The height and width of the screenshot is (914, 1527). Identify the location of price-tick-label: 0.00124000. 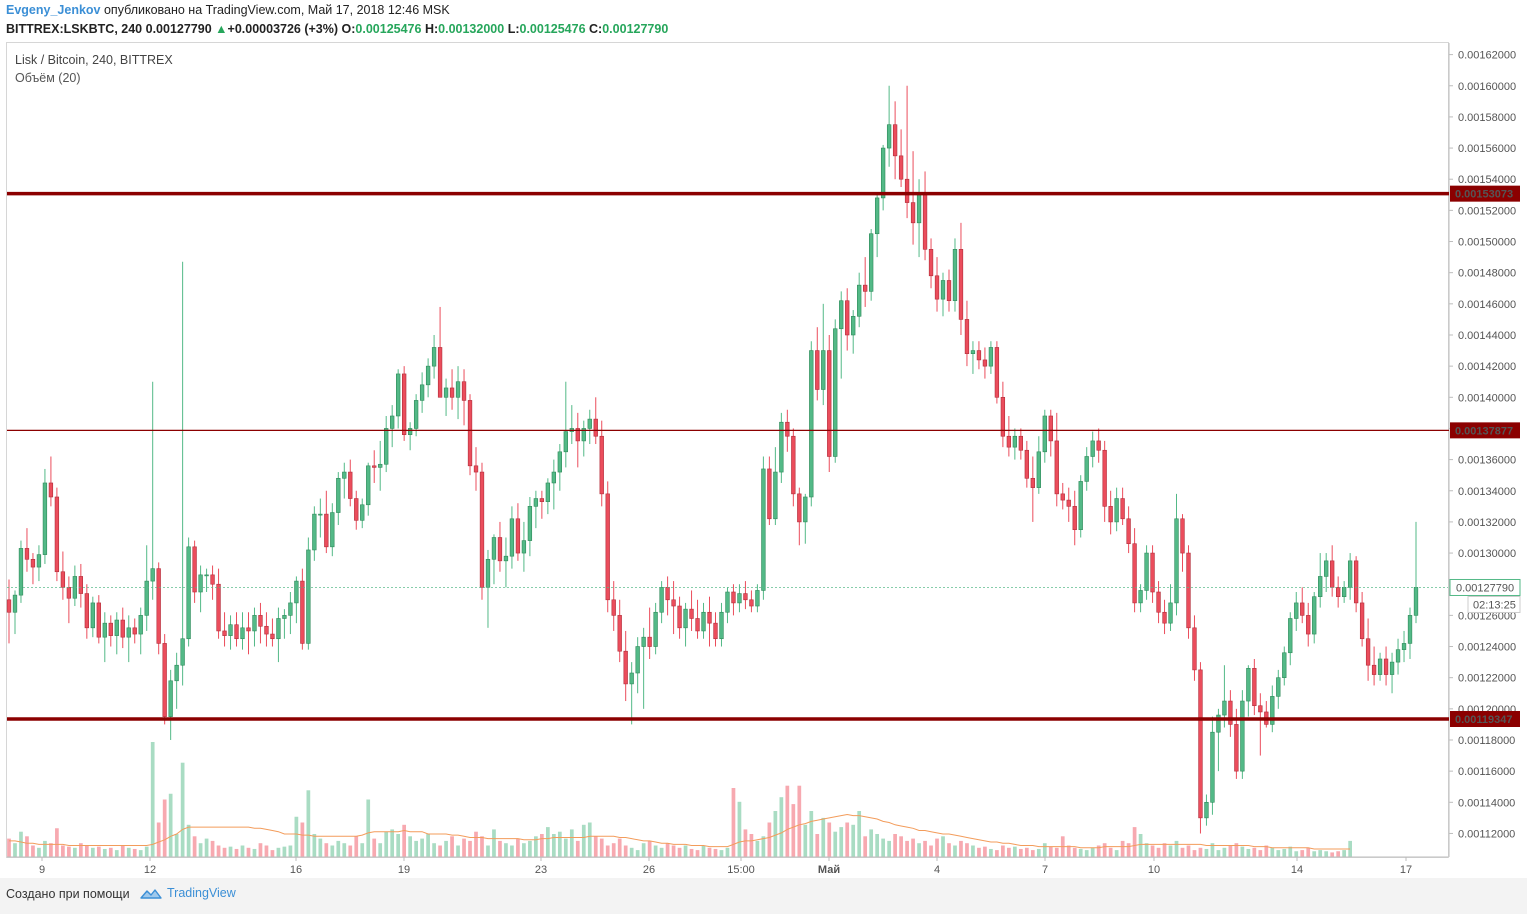
(1487, 648).